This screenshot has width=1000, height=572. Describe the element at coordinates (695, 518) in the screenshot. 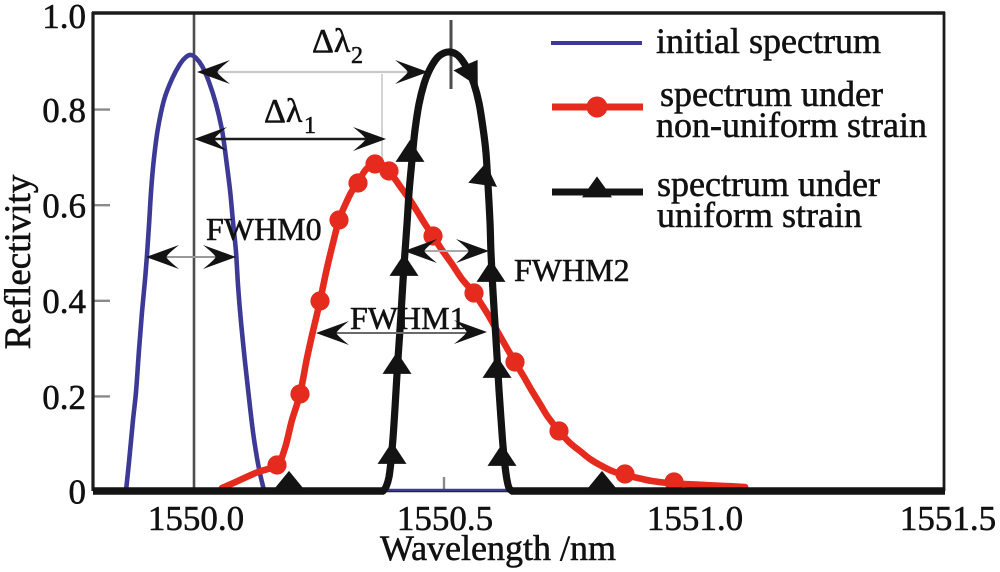

I see `svg-text: 1551.0` at that location.